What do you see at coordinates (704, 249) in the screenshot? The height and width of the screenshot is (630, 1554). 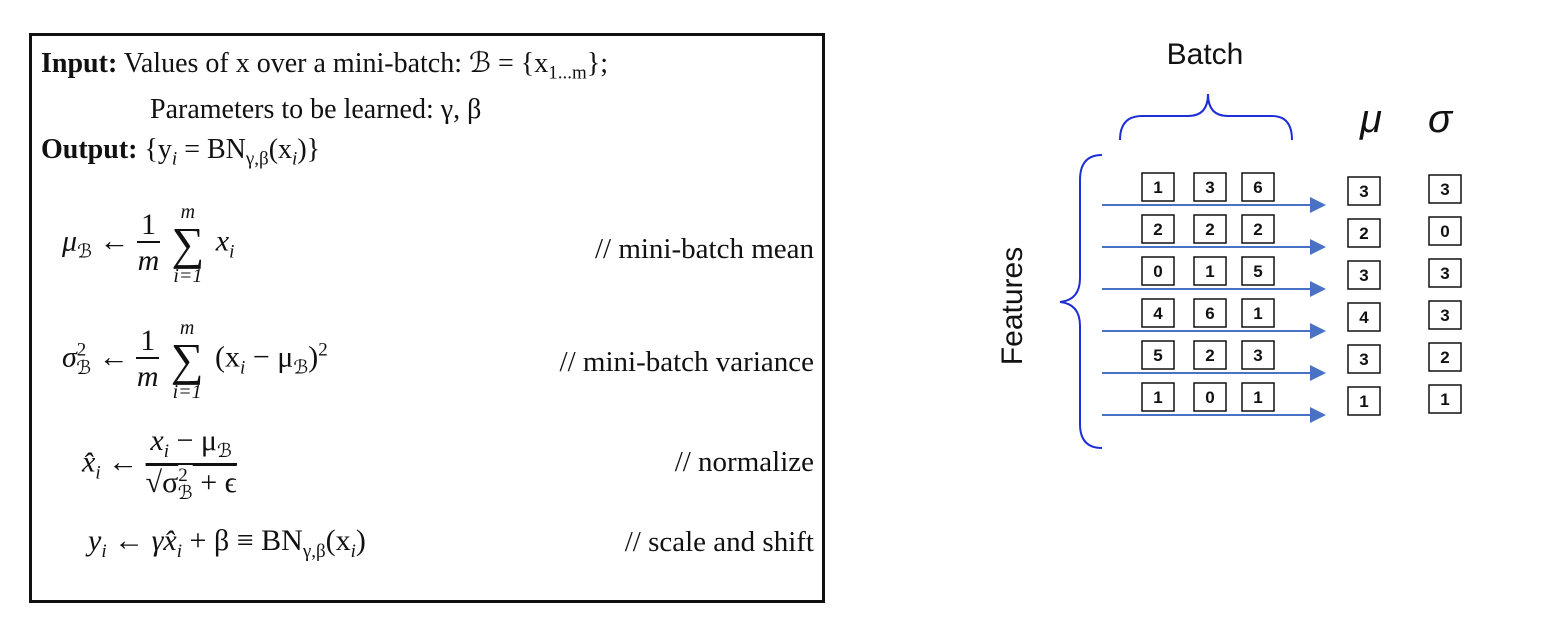 I see `comment-mean: // mini-batch mean` at bounding box center [704, 249].